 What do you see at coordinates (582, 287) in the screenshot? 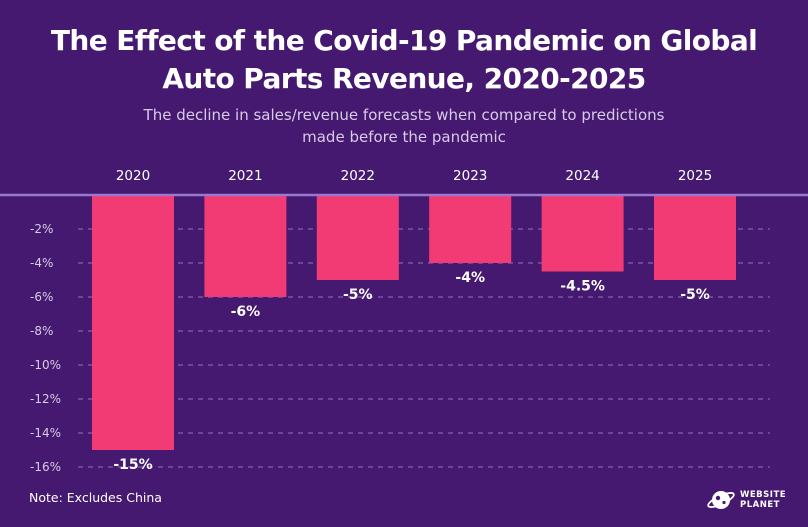
I see `data-label: -4.5%` at bounding box center [582, 287].